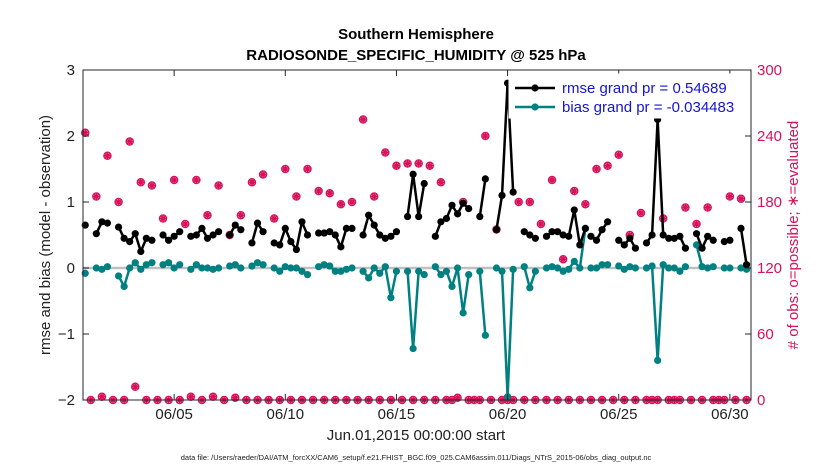 This screenshot has width=830, height=470. I want to click on y-right-tick-label-1: 60, so click(765, 334).